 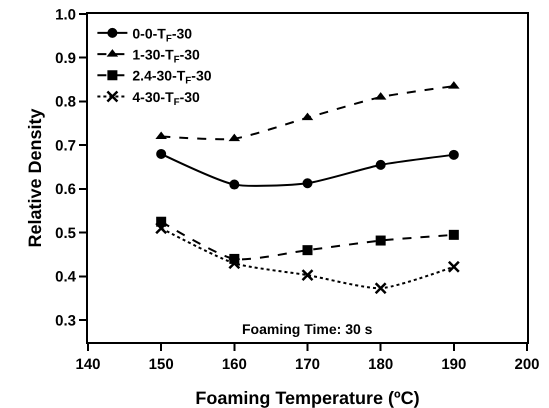 I want to click on y-tick-label: 0.3, so click(x=65, y=321).